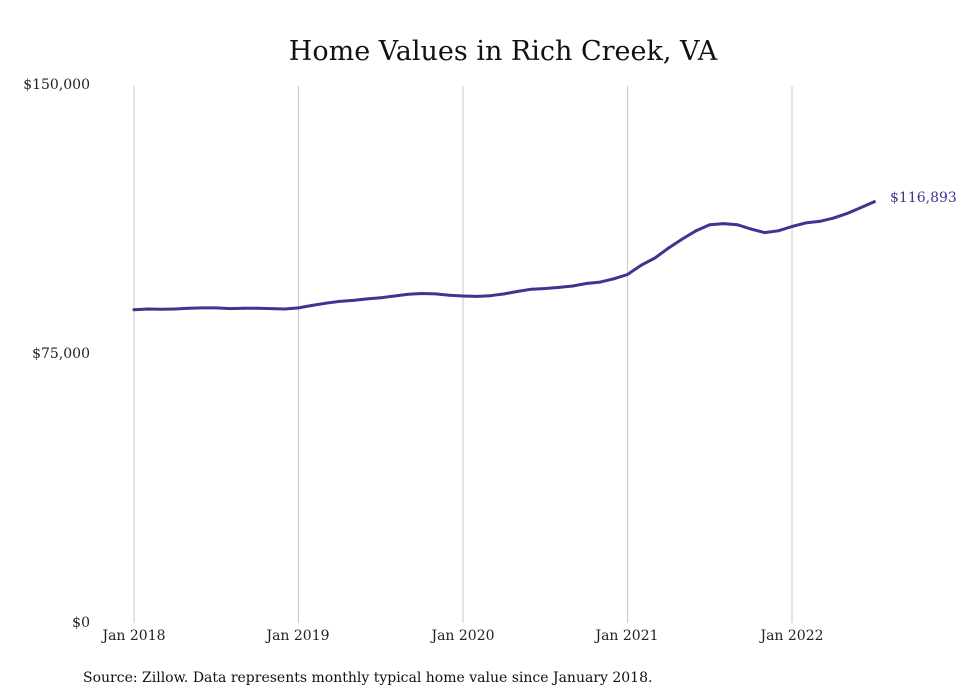  What do you see at coordinates (132, 636) in the screenshot?
I see `x-tick-label-jan-2018: Jan 2018` at bounding box center [132, 636].